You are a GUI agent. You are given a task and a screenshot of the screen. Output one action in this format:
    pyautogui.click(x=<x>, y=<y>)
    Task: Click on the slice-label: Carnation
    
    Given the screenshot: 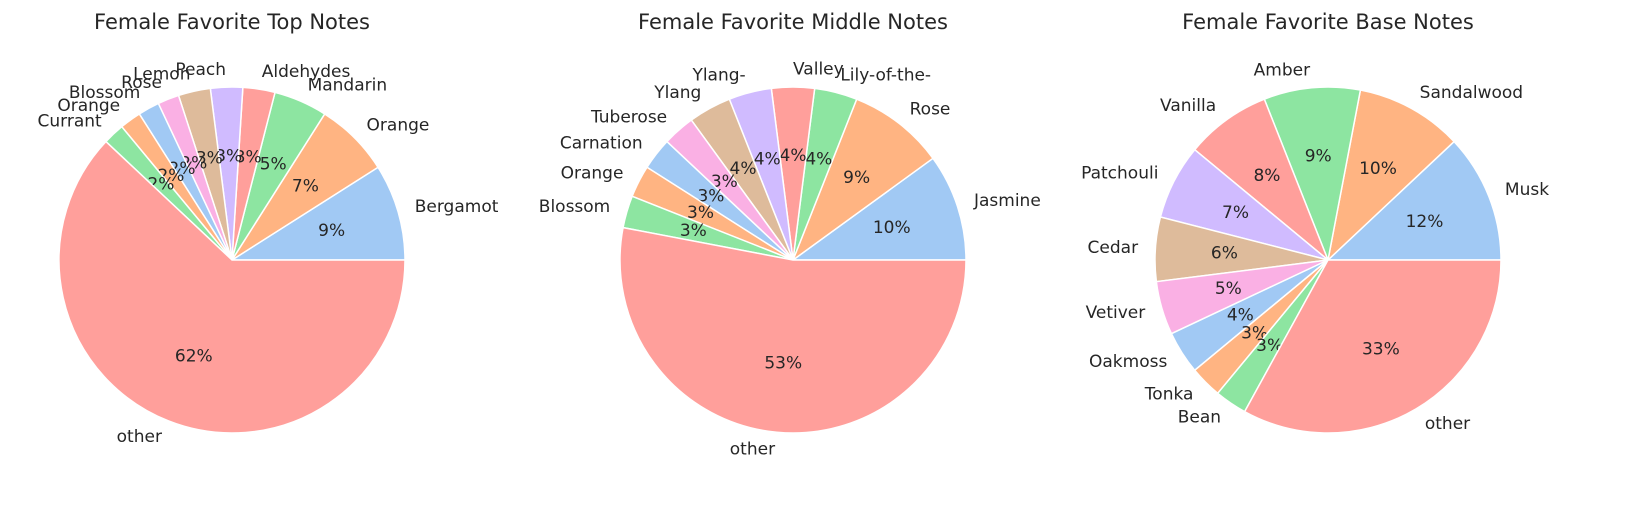 What is the action you would take?
    pyautogui.click(x=601, y=143)
    